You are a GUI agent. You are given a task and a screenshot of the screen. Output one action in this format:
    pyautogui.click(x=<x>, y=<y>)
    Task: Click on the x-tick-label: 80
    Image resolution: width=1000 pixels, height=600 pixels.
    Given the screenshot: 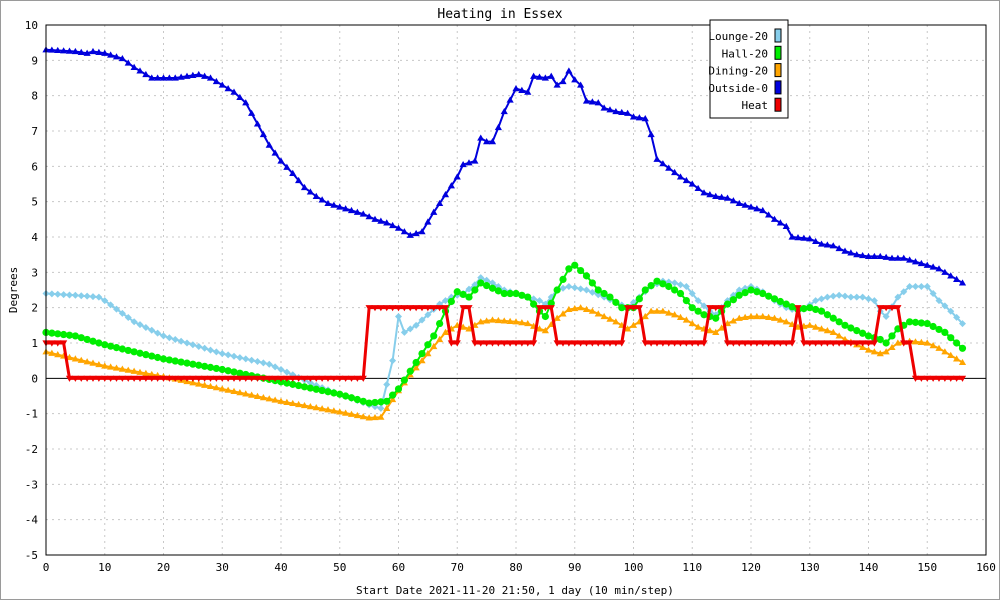 What is the action you would take?
    pyautogui.click(x=515, y=567)
    